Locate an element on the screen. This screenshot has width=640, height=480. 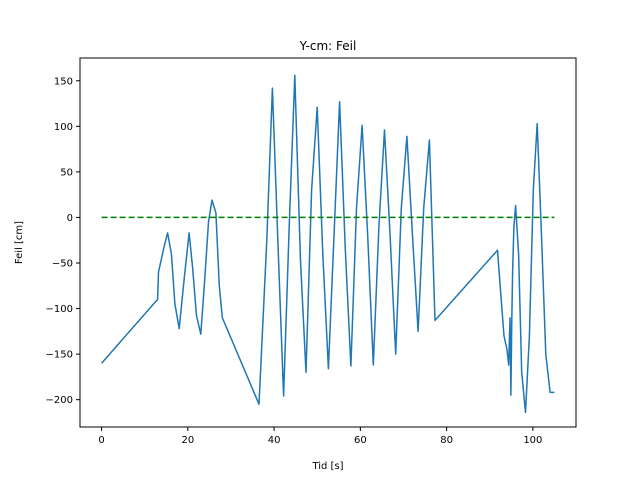
y-tick-label: 150 is located at coordinates (63, 81).